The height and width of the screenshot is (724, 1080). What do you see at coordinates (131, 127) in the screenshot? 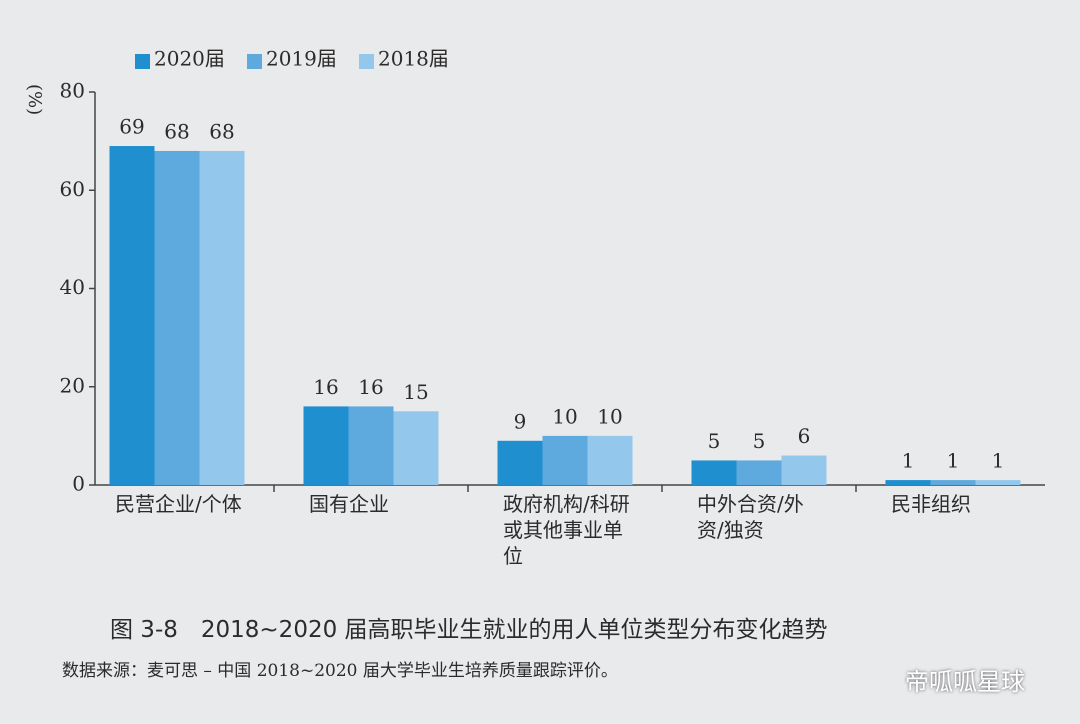
I see `data-label: 69` at bounding box center [131, 127].